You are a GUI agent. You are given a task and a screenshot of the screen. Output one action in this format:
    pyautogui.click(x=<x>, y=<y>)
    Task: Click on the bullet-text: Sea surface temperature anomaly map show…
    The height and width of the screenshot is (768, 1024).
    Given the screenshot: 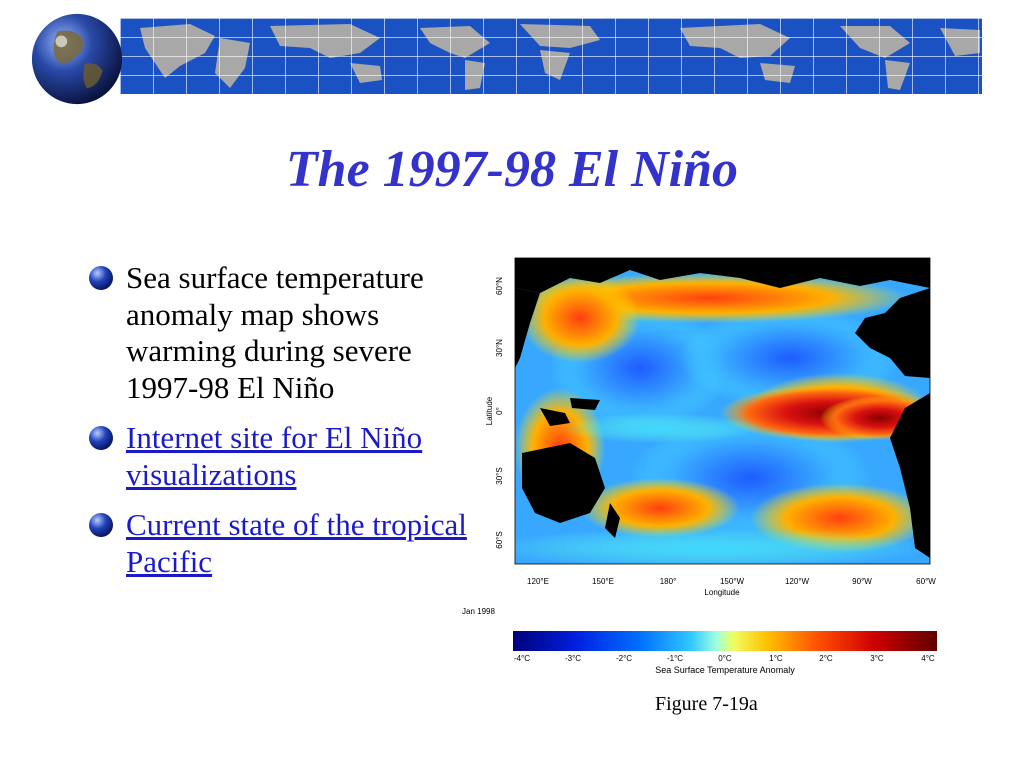 What is the action you would take?
    pyautogui.click(x=275, y=332)
    